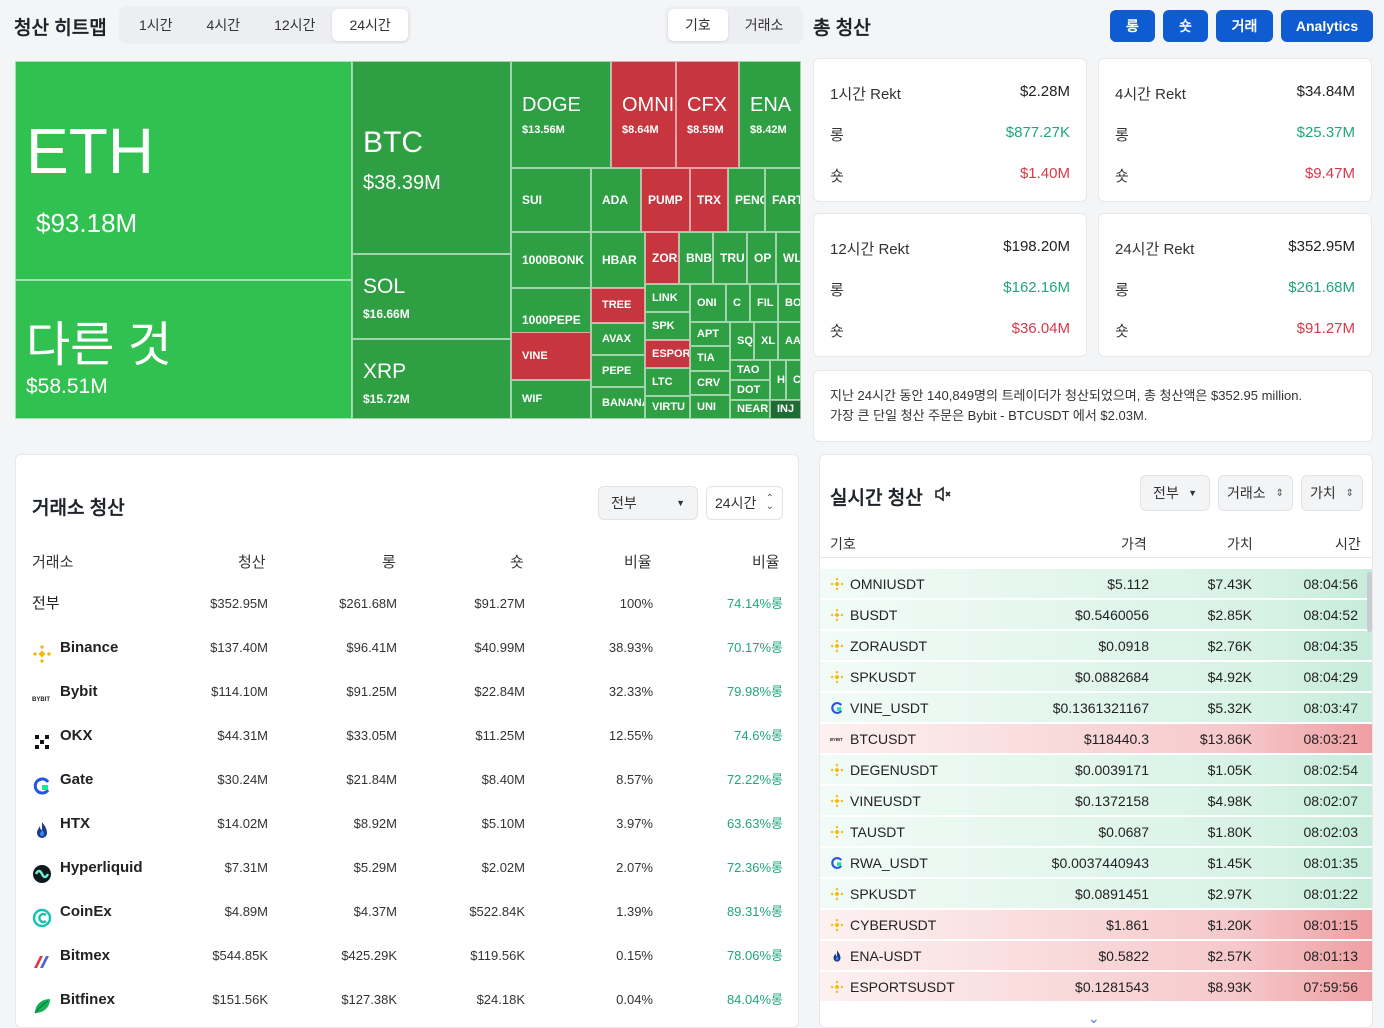  I want to click on heatmap-tile-h: H, so click(778, 380).